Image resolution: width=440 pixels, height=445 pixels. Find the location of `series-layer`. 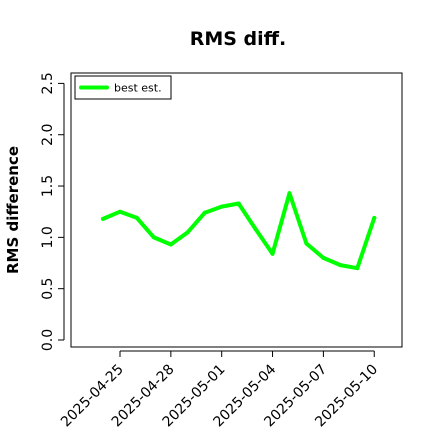

series-layer is located at coordinates (239, 231).